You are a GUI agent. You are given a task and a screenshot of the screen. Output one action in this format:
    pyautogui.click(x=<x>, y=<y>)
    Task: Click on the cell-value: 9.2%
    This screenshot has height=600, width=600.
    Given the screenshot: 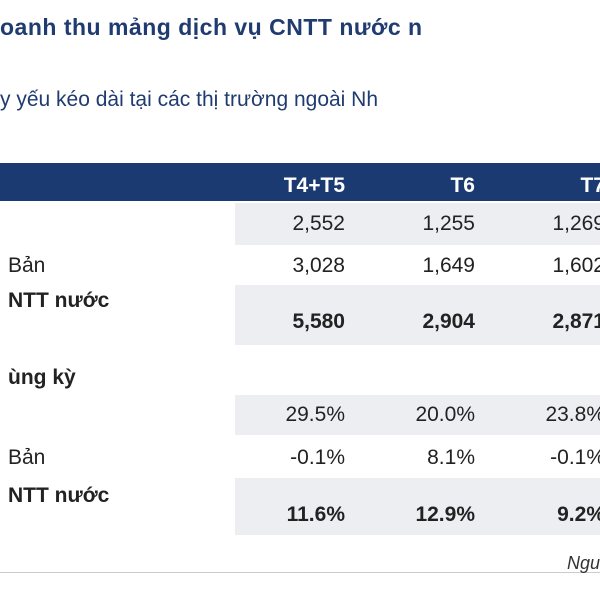 What is the action you would take?
    pyautogui.click(x=578, y=514)
    